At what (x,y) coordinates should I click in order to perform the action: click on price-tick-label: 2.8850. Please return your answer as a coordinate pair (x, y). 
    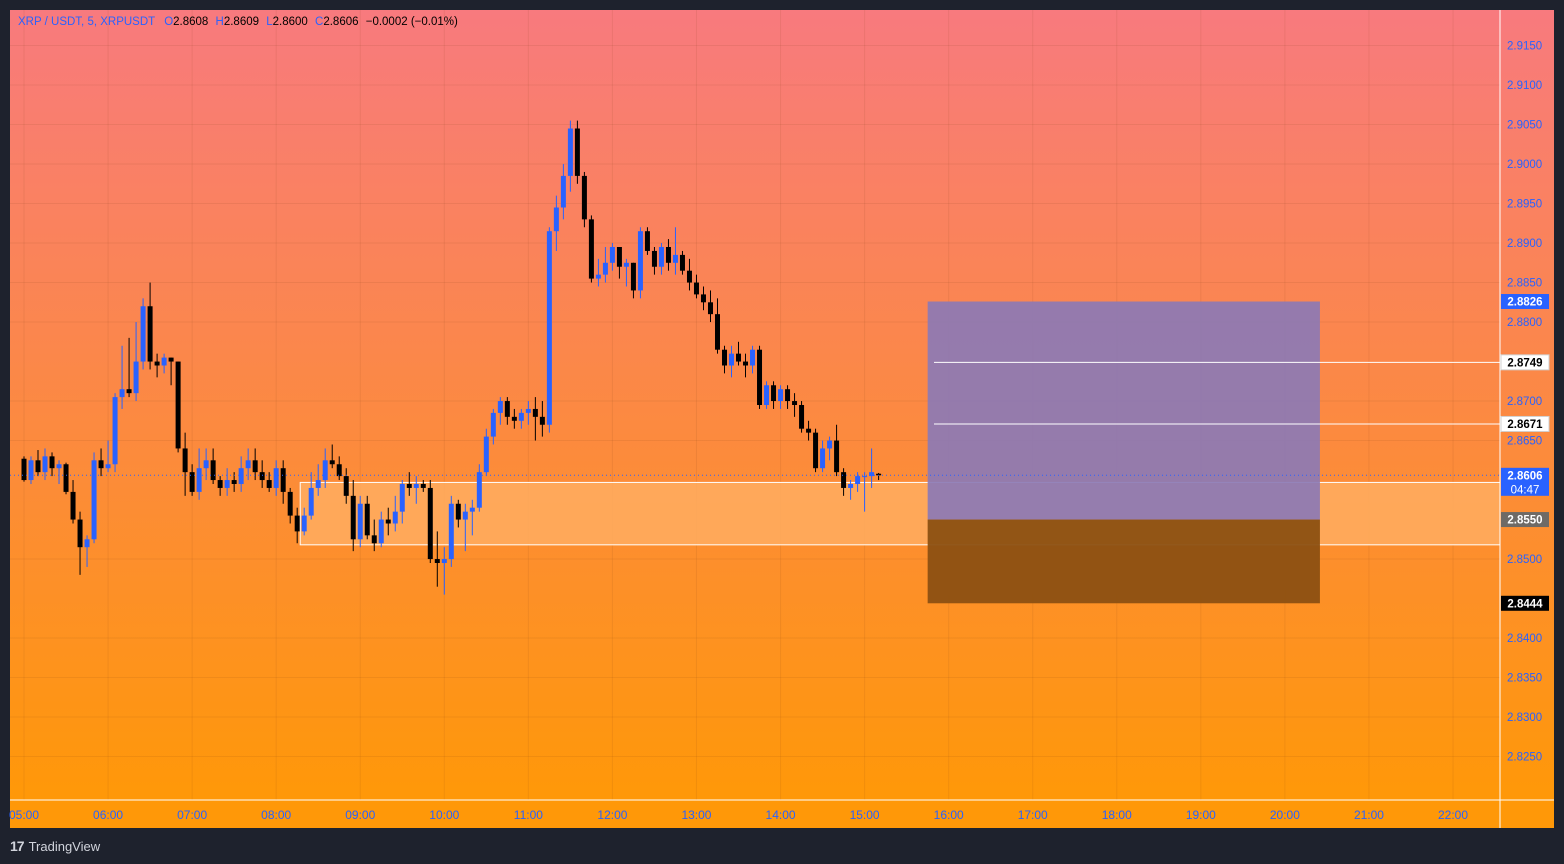
    Looking at the image, I should click on (1524, 284).